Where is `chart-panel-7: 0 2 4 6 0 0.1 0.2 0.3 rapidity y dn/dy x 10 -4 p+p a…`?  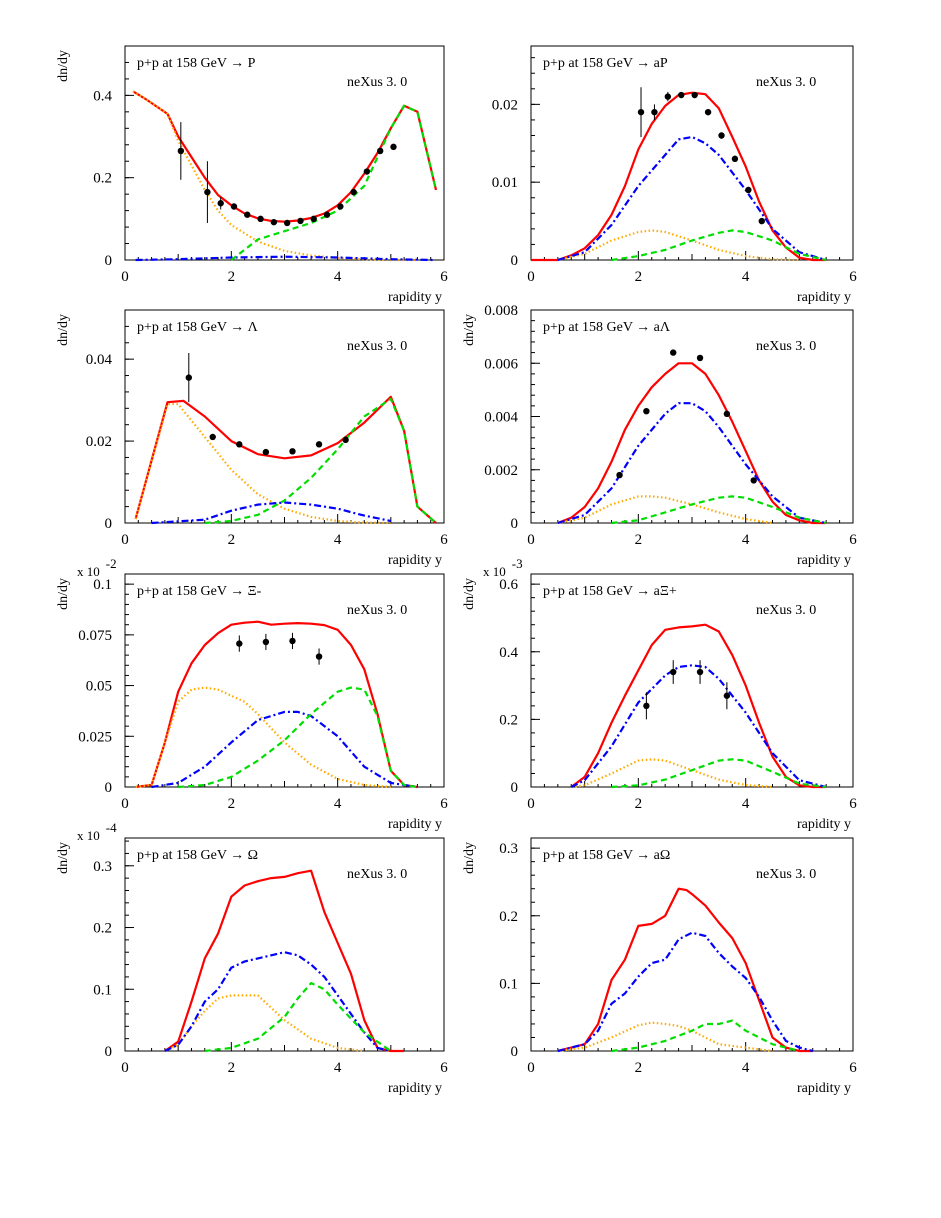 chart-panel-7: 0 2 4 6 0 0.1 0.2 0.3 rapidity y dn/dy x 10 -4 p+p a… is located at coordinates (252, 958).